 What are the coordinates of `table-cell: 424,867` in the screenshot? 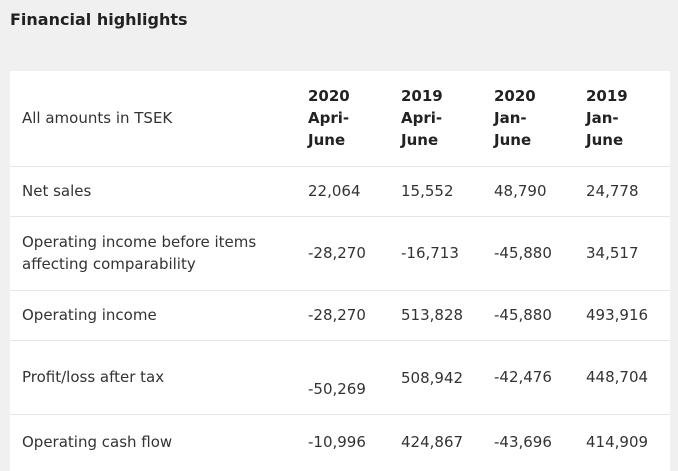 It's located at (432, 442).